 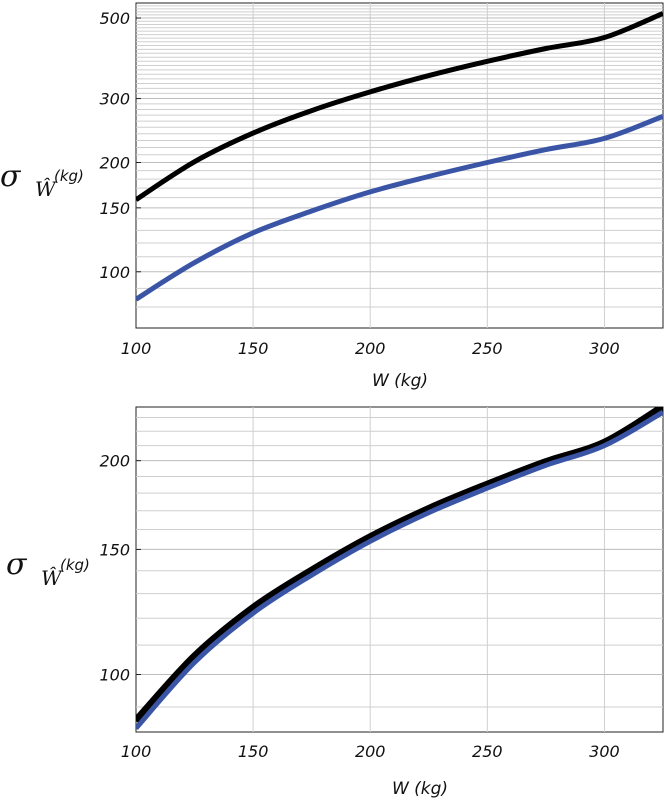 I want to click on y-axis-label-top: σ Ŵ (kg), so click(x=42, y=180).